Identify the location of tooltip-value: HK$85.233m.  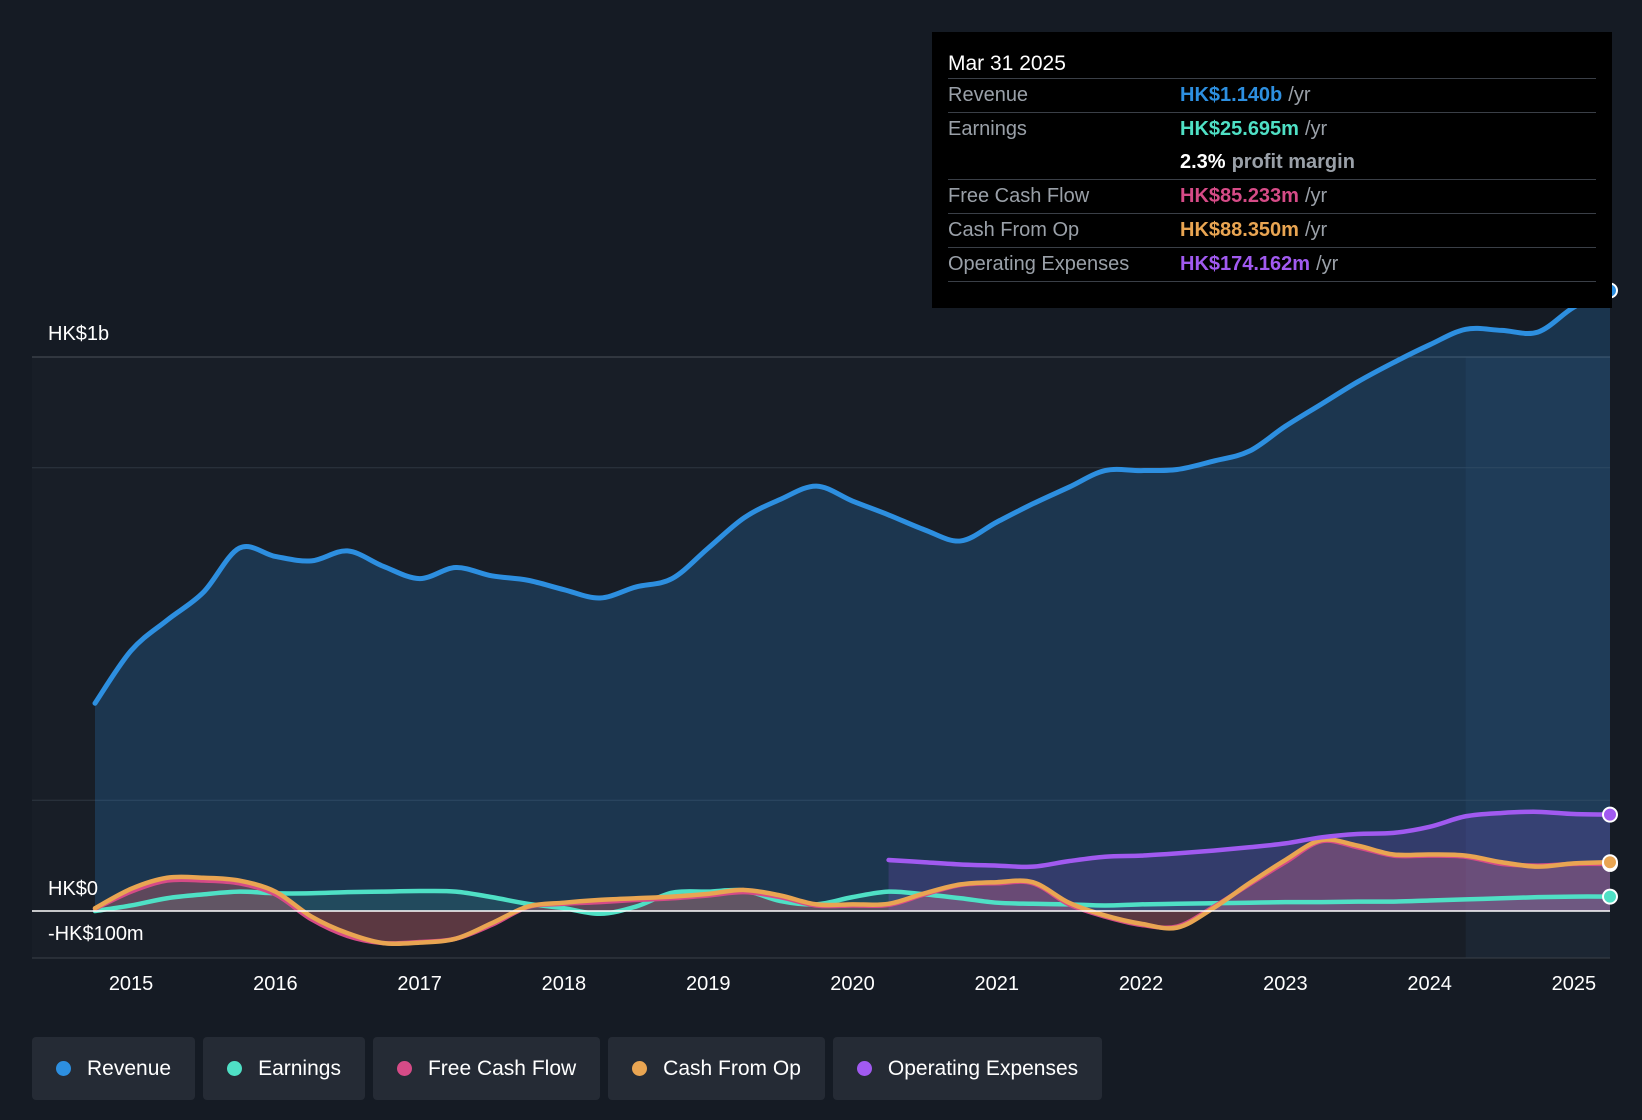
(1239, 196).